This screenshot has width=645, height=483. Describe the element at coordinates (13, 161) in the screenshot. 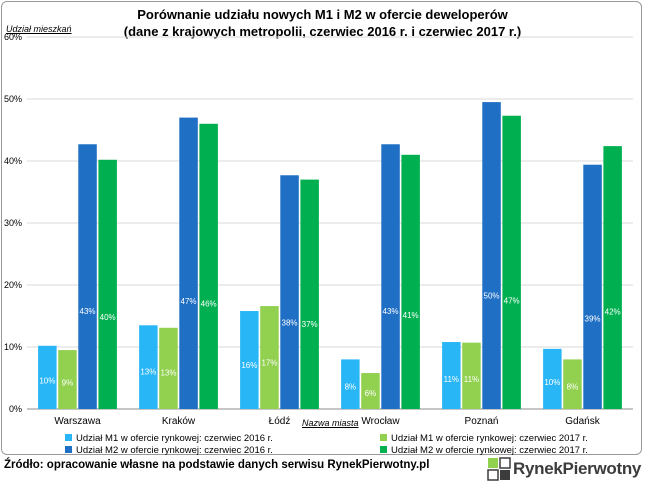

I see `y-tick-label: 40%` at that location.